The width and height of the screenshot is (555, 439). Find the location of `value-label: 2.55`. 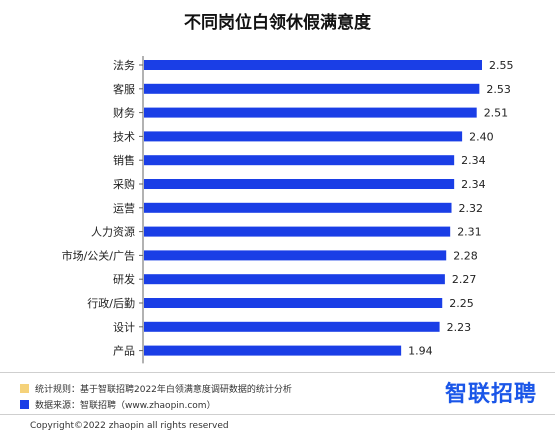

value-label: 2.55 is located at coordinates (501, 65).